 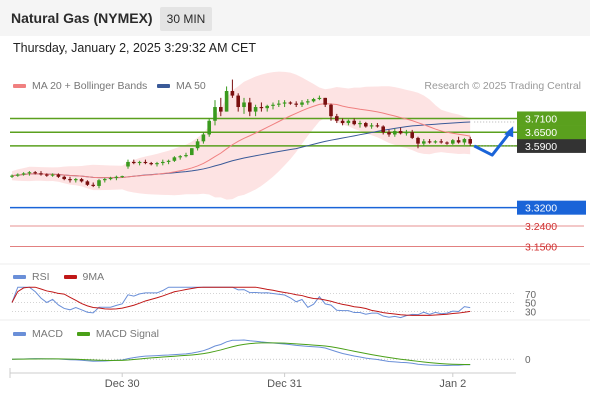 What do you see at coordinates (19, 277) in the screenshot?
I see `rsi-swatch` at bounding box center [19, 277].